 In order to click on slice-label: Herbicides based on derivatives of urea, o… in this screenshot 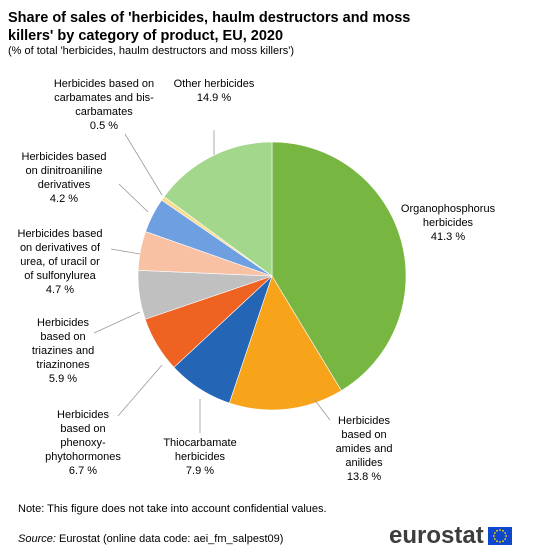, I will do `click(60, 262)`.